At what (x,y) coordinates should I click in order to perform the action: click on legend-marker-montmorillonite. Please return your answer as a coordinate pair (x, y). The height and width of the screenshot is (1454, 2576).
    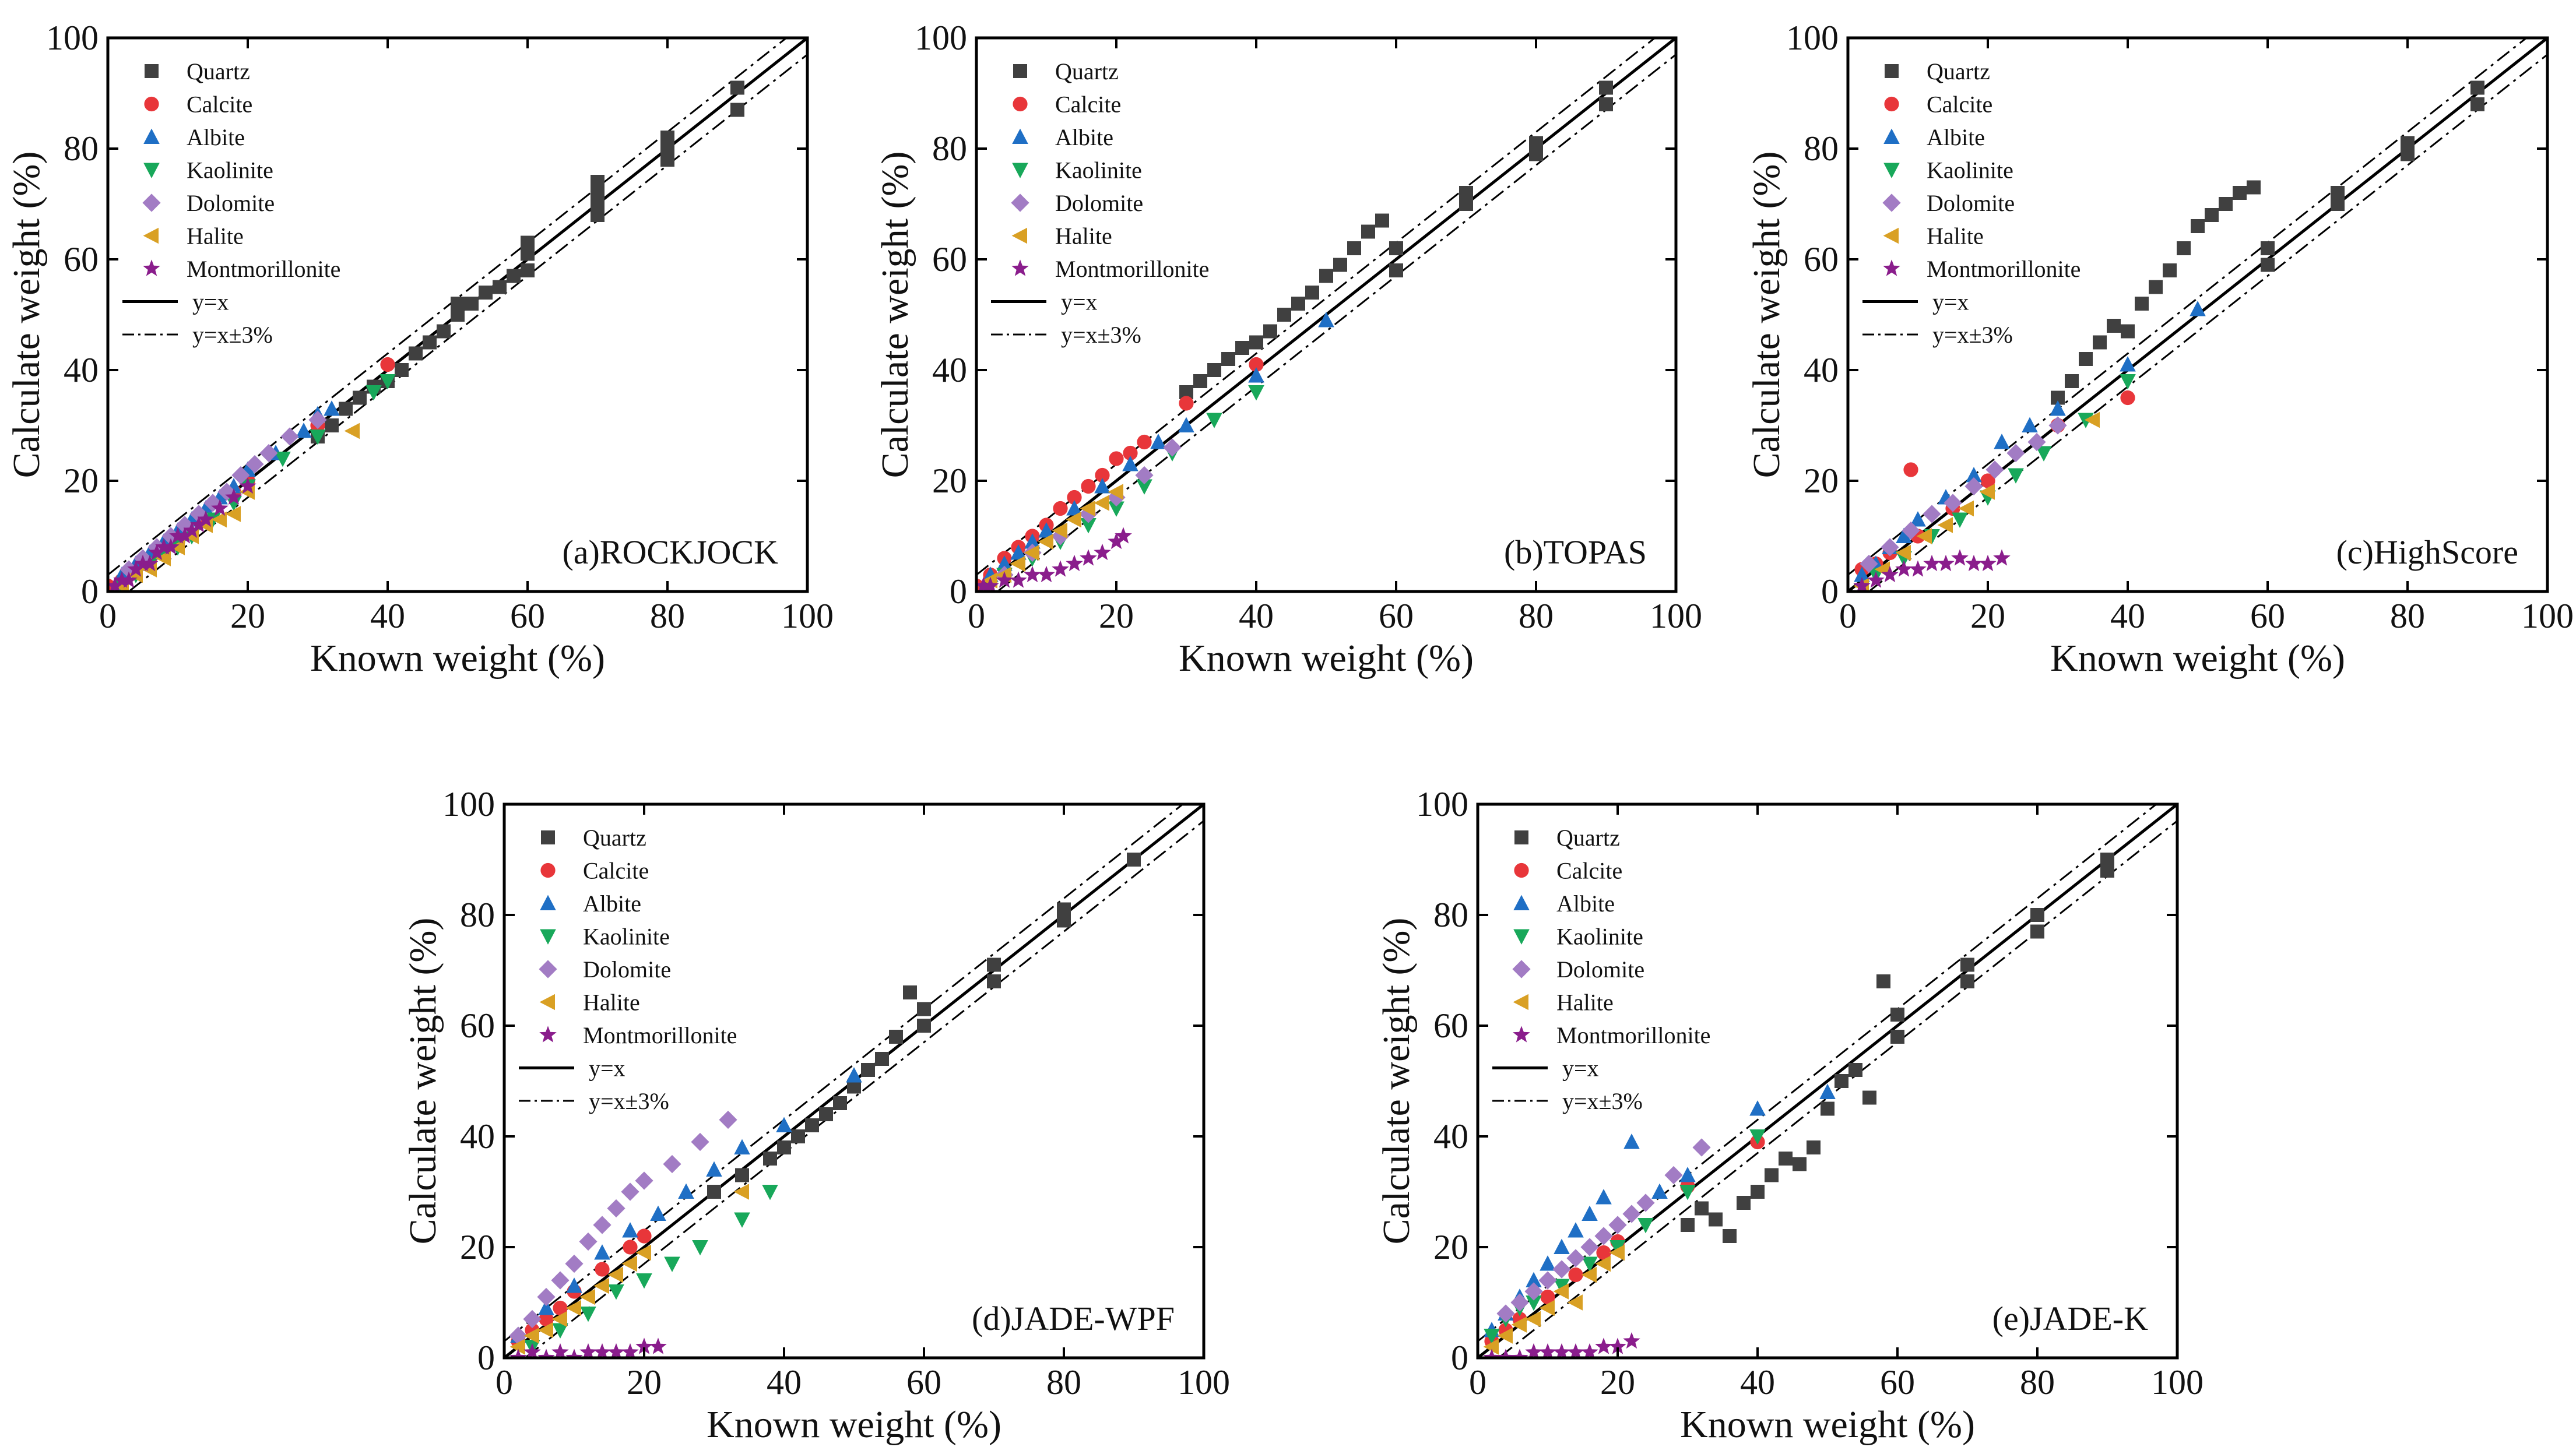
    Looking at the image, I should click on (151, 267).